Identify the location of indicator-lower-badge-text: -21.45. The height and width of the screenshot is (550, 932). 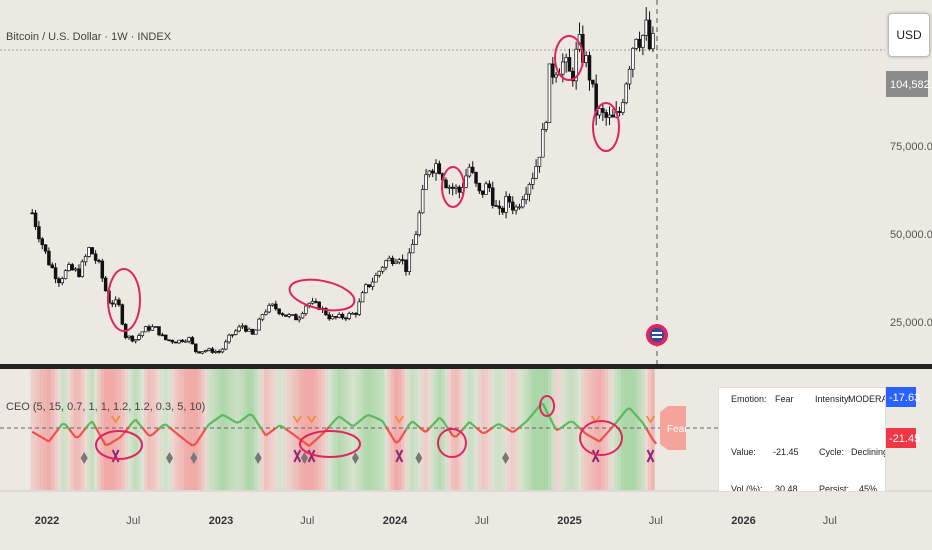
(904, 439).